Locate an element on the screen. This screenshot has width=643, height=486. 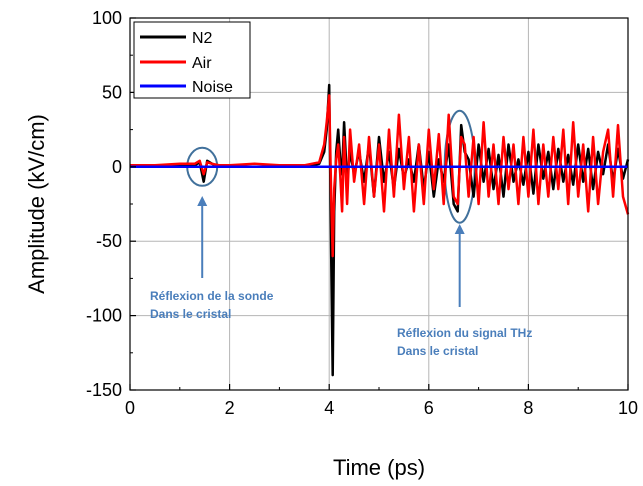
y-tick-label: 0 is located at coordinates (117, 167).